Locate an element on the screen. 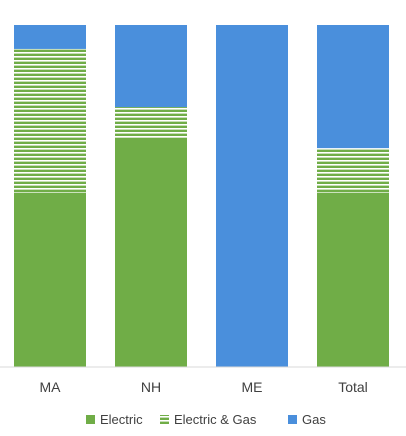 This screenshot has width=406, height=436. legend-item-electric: Electric is located at coordinates (114, 419).